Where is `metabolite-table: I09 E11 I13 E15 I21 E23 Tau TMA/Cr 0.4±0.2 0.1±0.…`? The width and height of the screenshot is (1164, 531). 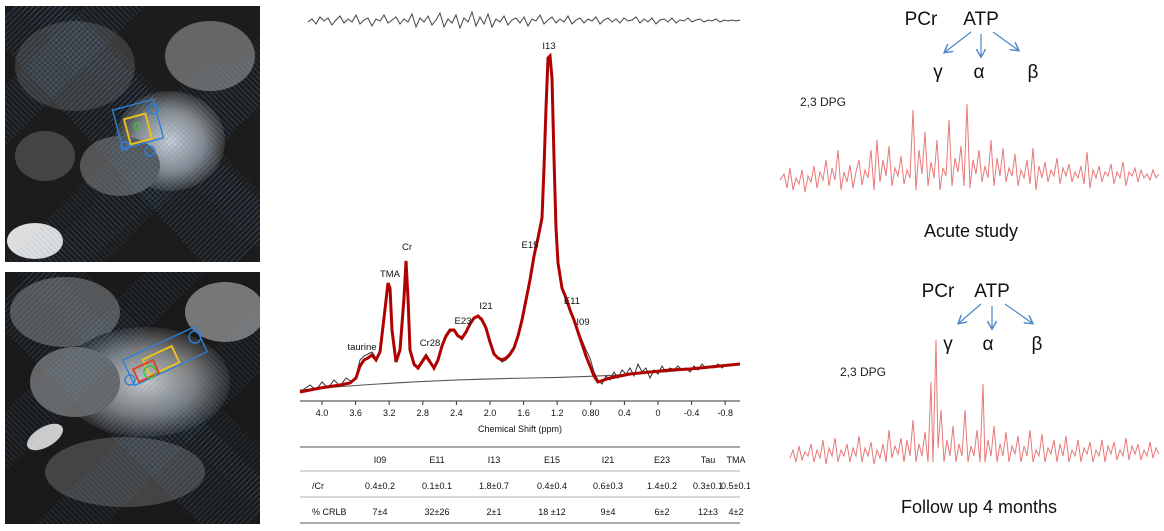
metabolite-table: I09 E11 I13 E15 I21 E23 Tau TMA/Cr 0.4±0.2 0.1±0.… is located at coordinates (525, 485).